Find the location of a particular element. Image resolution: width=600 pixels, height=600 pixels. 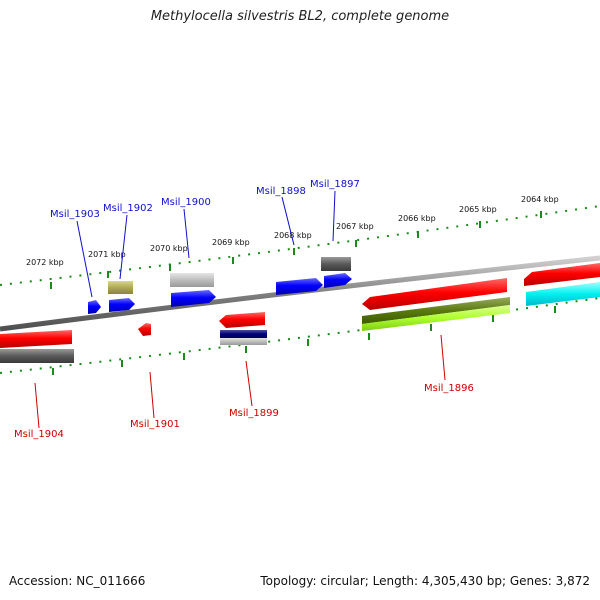

gene-label: Msil_1896 is located at coordinates (449, 388).